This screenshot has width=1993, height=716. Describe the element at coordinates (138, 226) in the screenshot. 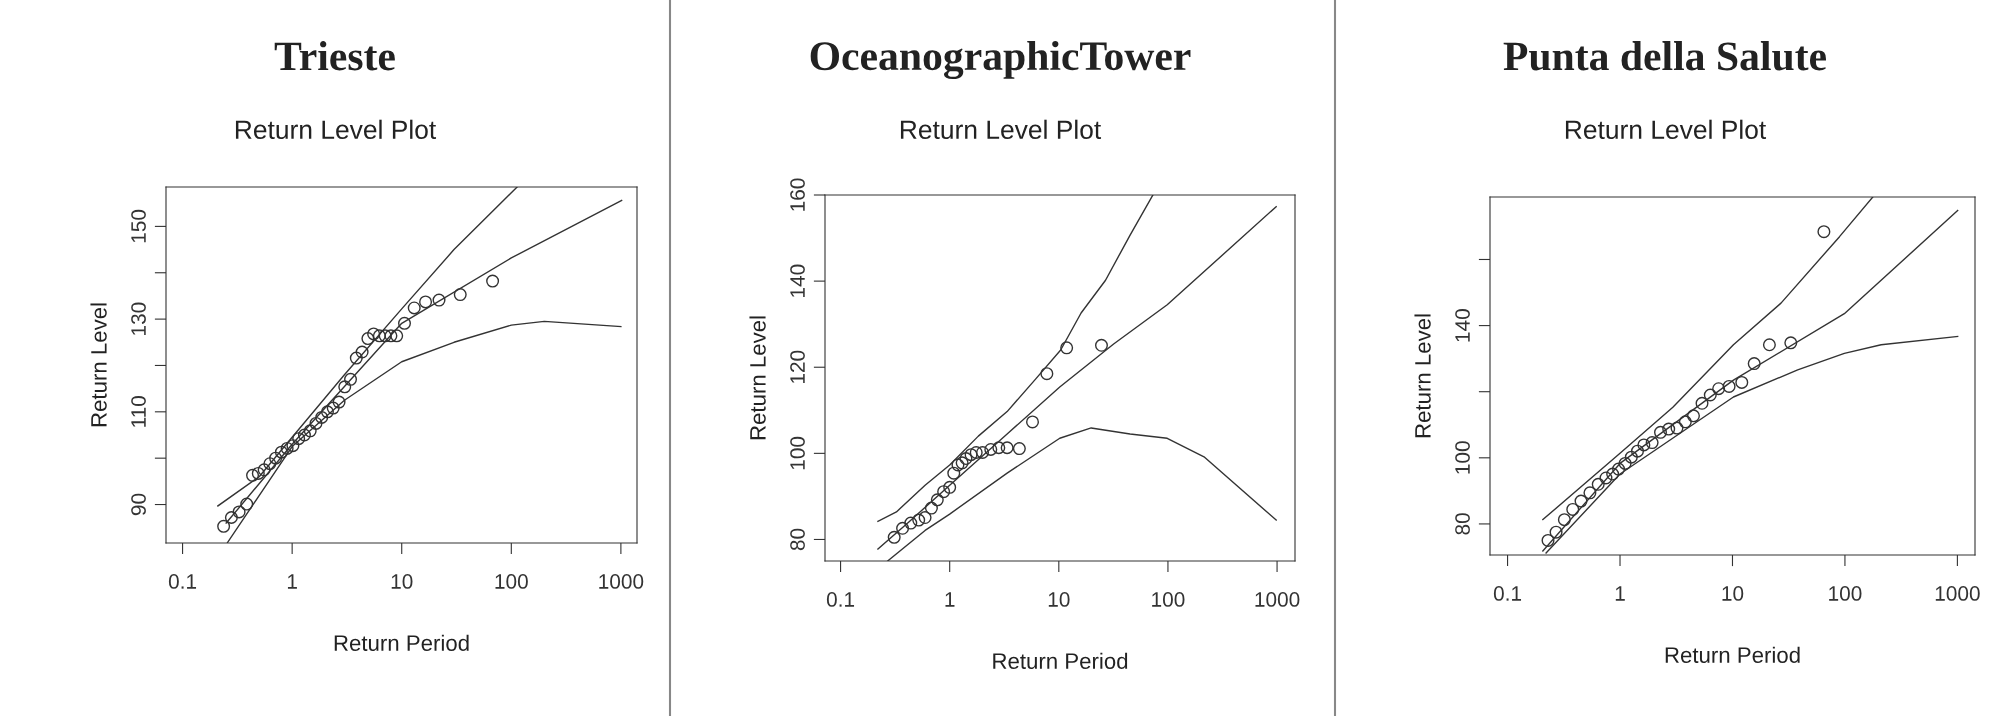

I see `y-tick-label: 150` at that location.